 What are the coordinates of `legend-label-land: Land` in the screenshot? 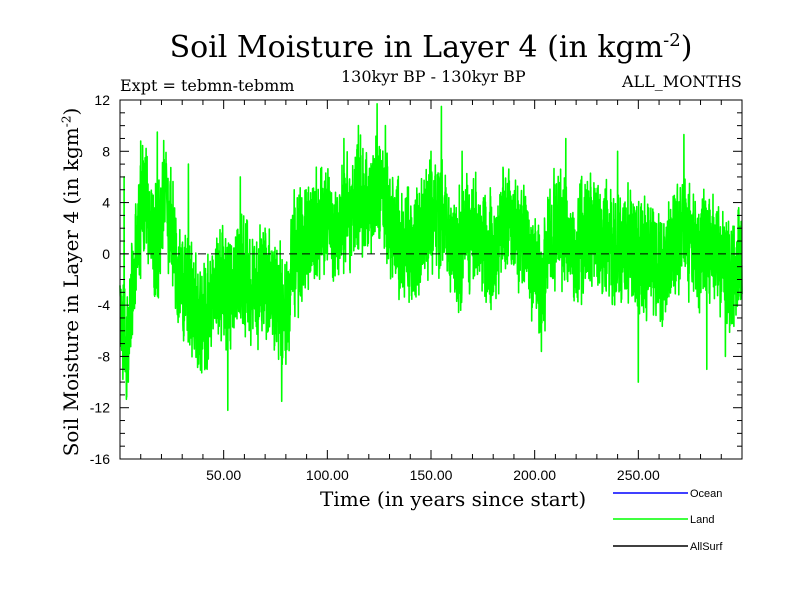 It's located at (702, 520).